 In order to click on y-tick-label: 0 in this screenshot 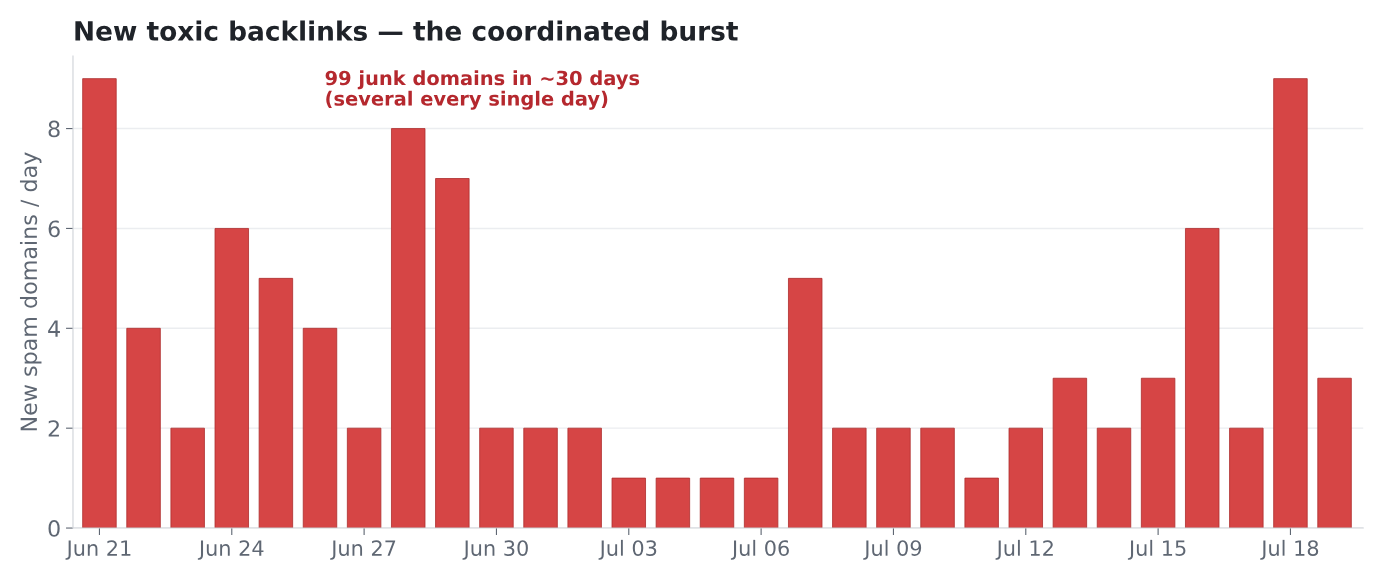, I will do `click(54, 528)`.